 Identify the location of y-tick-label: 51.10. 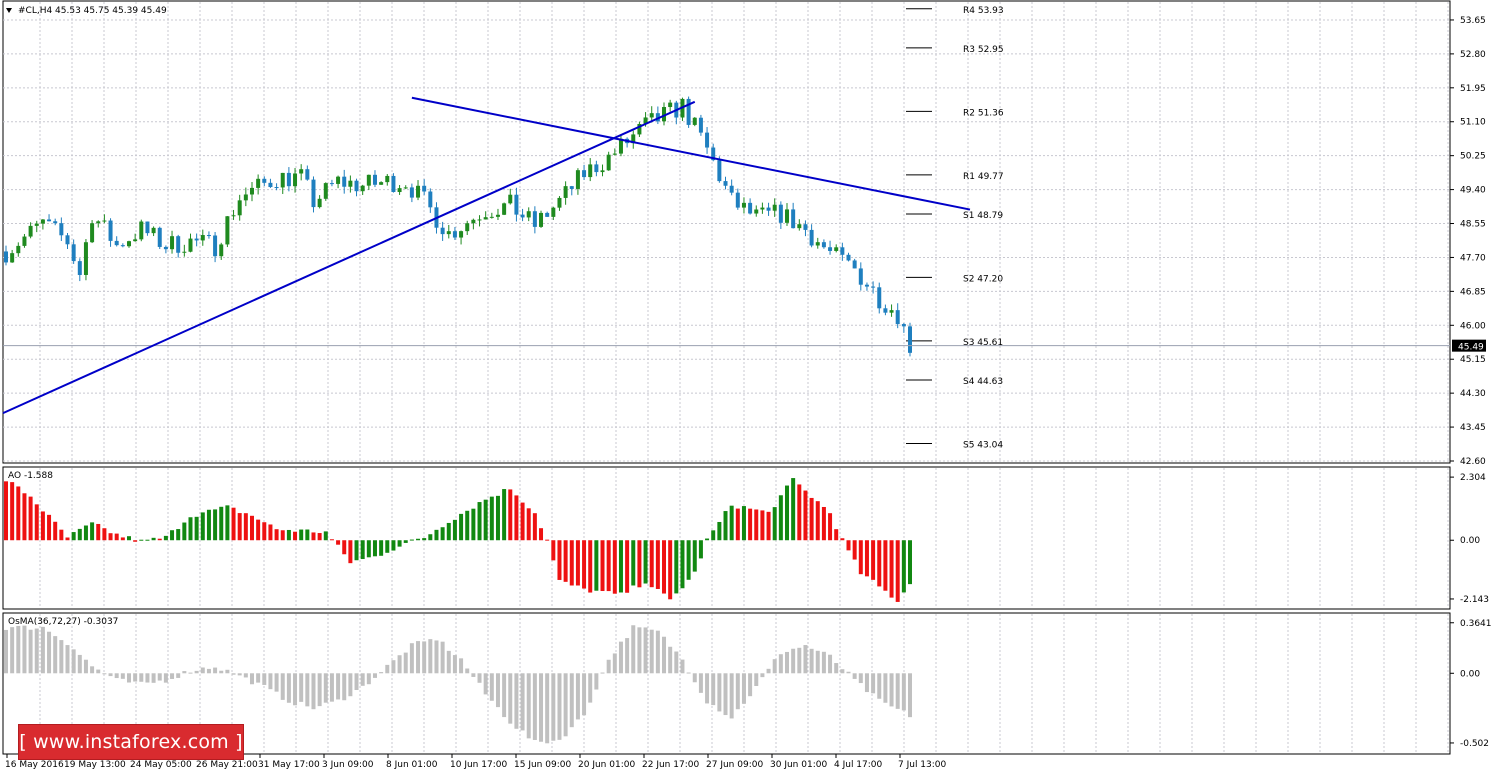
(1473, 123).